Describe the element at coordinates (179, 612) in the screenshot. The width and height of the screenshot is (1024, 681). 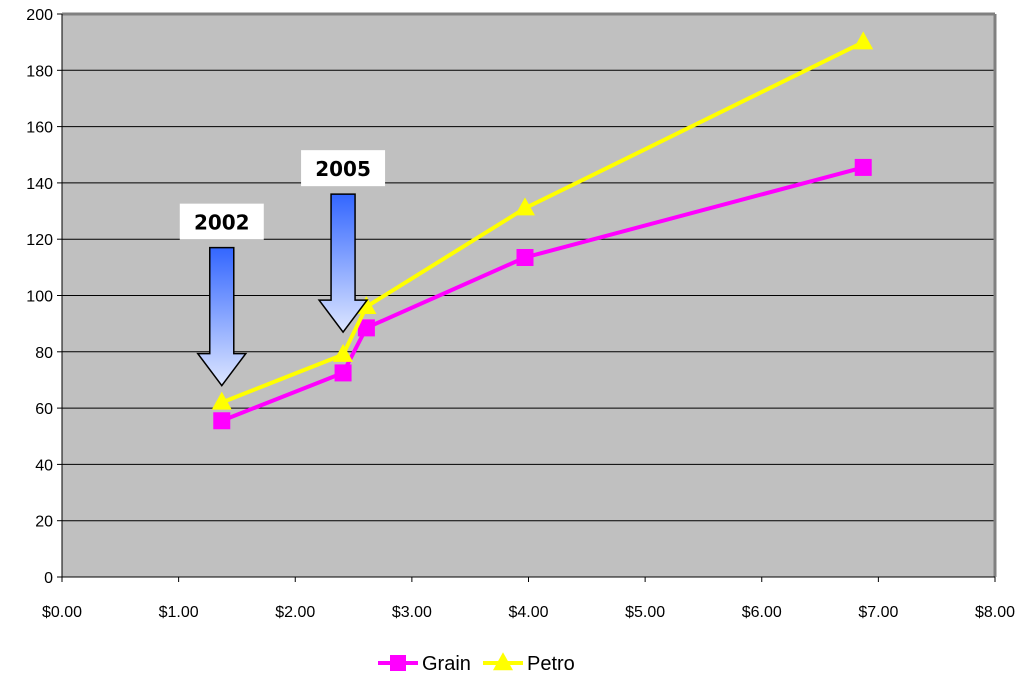
I see `x-tick-label: $1.00` at that location.